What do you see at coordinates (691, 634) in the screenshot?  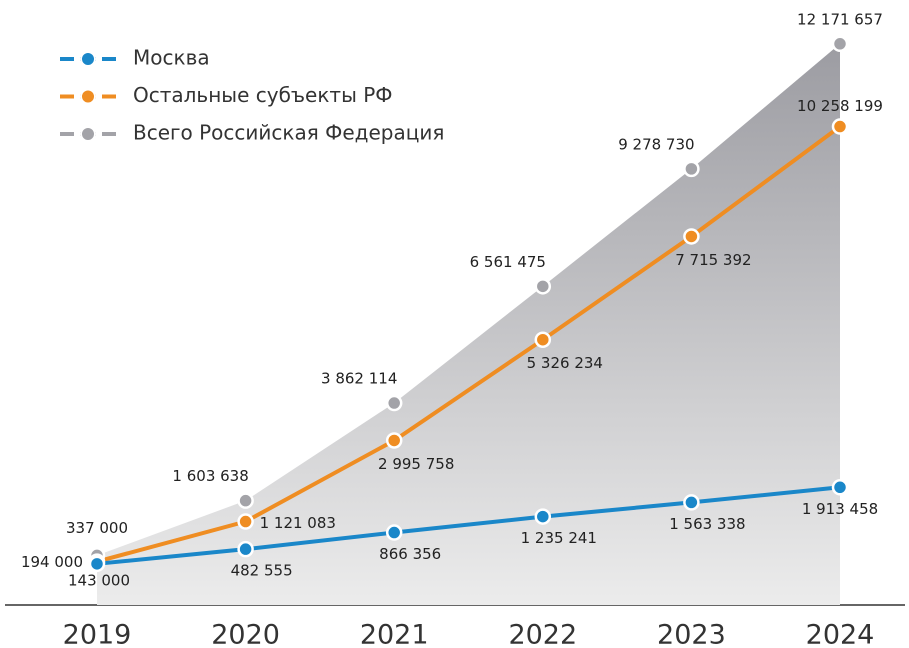 I see `x-tick-label: 2023` at bounding box center [691, 634].